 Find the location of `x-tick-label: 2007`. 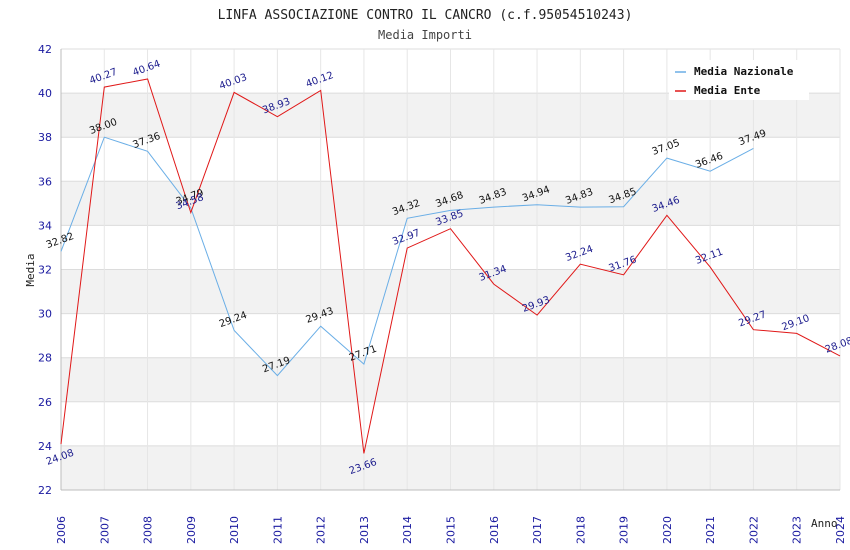

x-tick-label: 2007 is located at coordinates (104, 530).